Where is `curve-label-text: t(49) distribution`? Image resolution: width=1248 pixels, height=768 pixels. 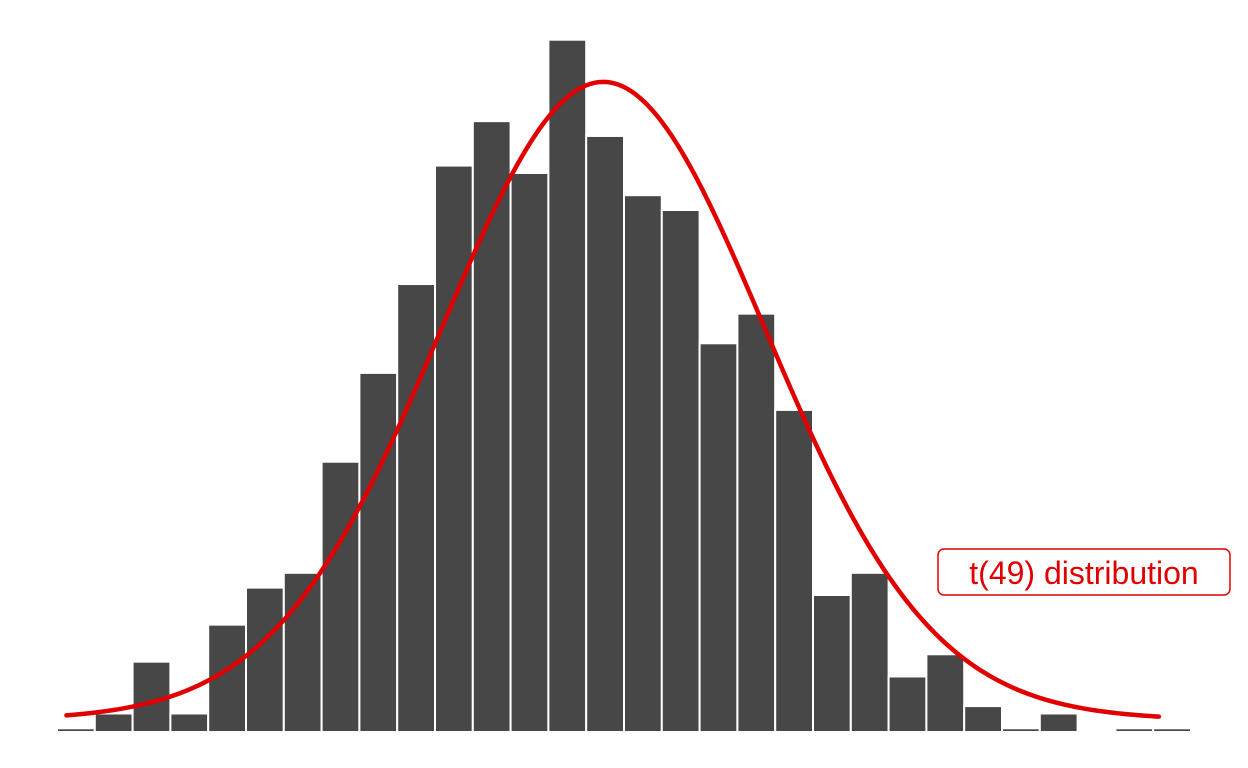 curve-label-text: t(49) distribution is located at coordinates (1083, 573).